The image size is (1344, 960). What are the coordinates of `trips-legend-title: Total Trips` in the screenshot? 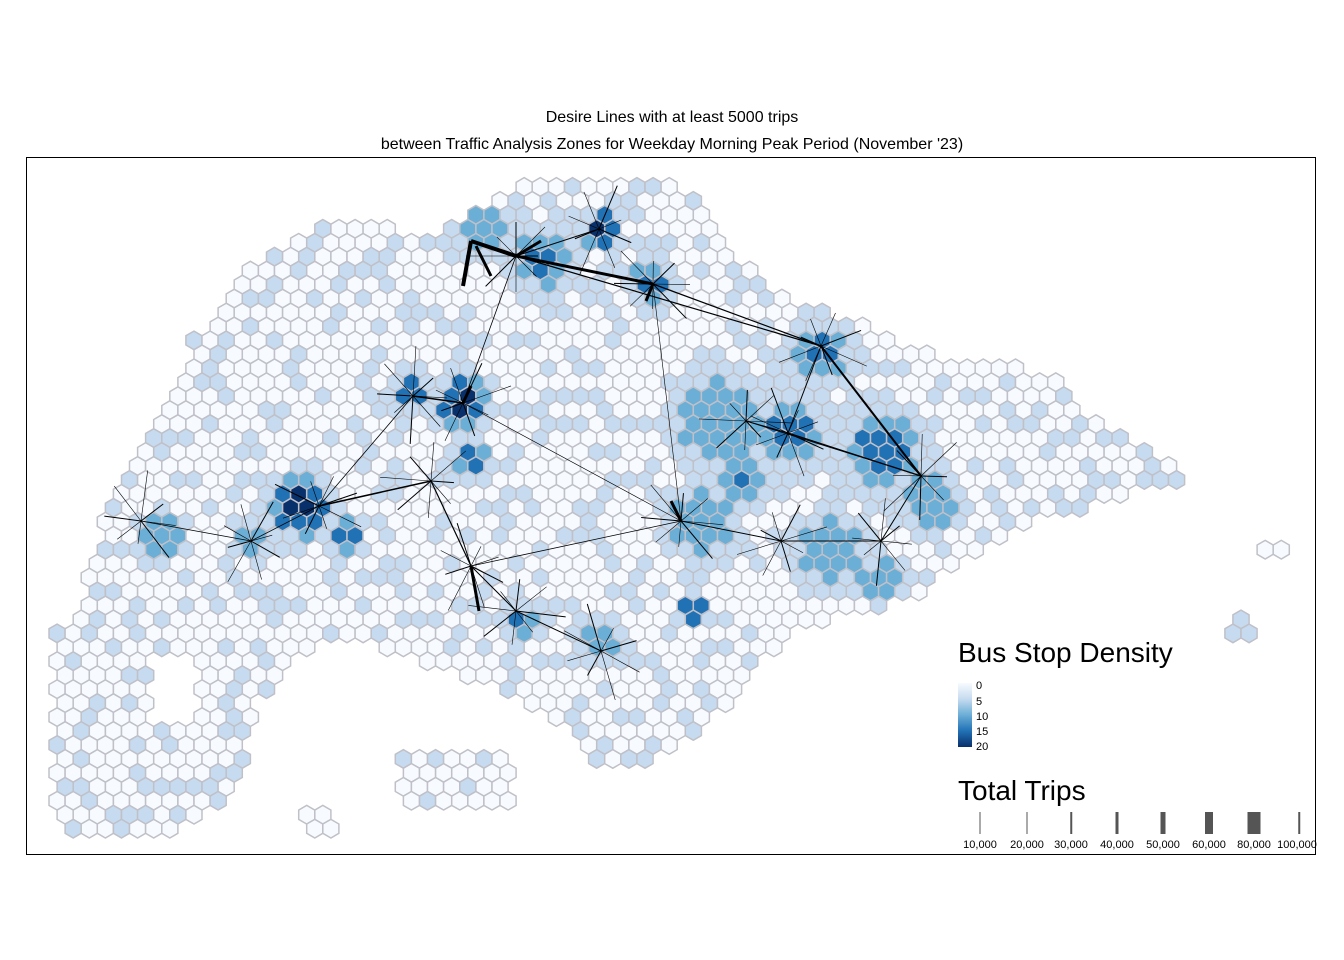 It's located at (1022, 790).